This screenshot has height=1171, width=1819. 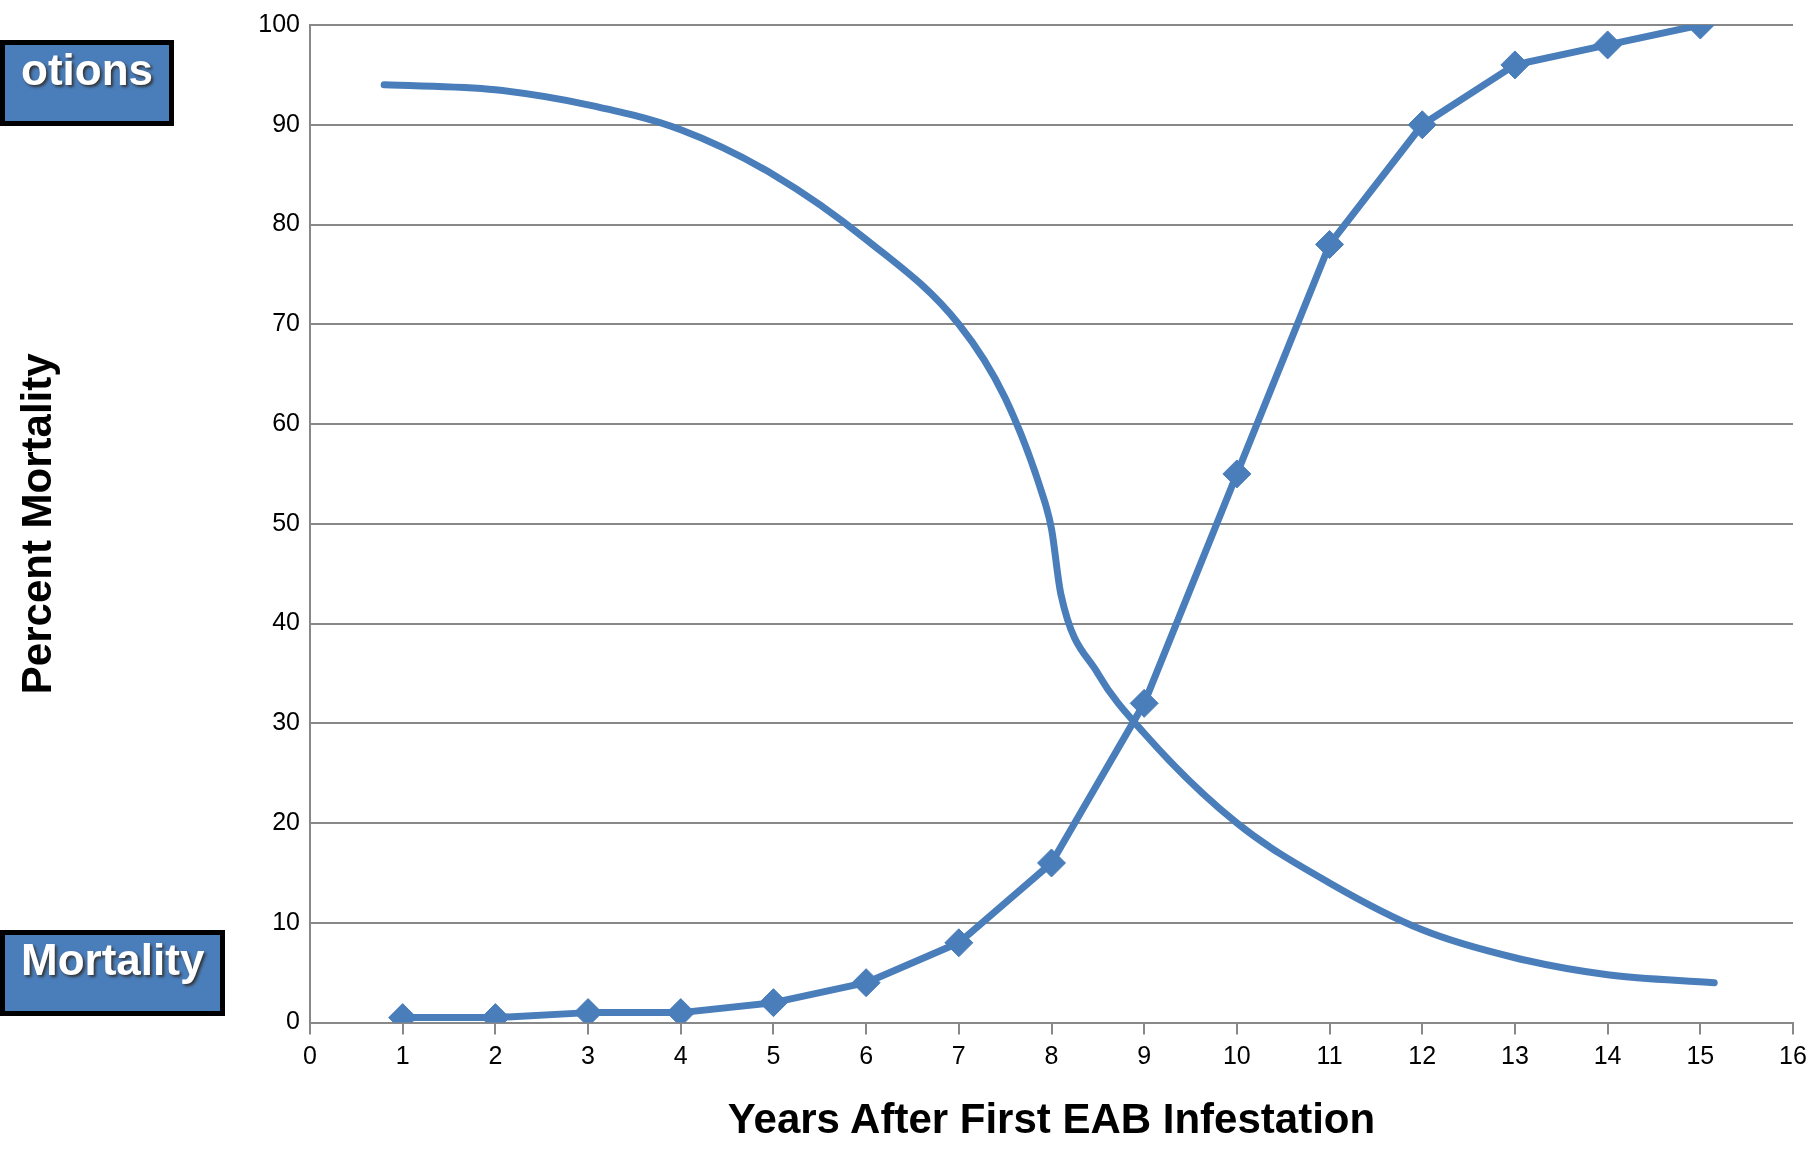 I want to click on y-axis-title: Percent Mortality, so click(x=36, y=523).